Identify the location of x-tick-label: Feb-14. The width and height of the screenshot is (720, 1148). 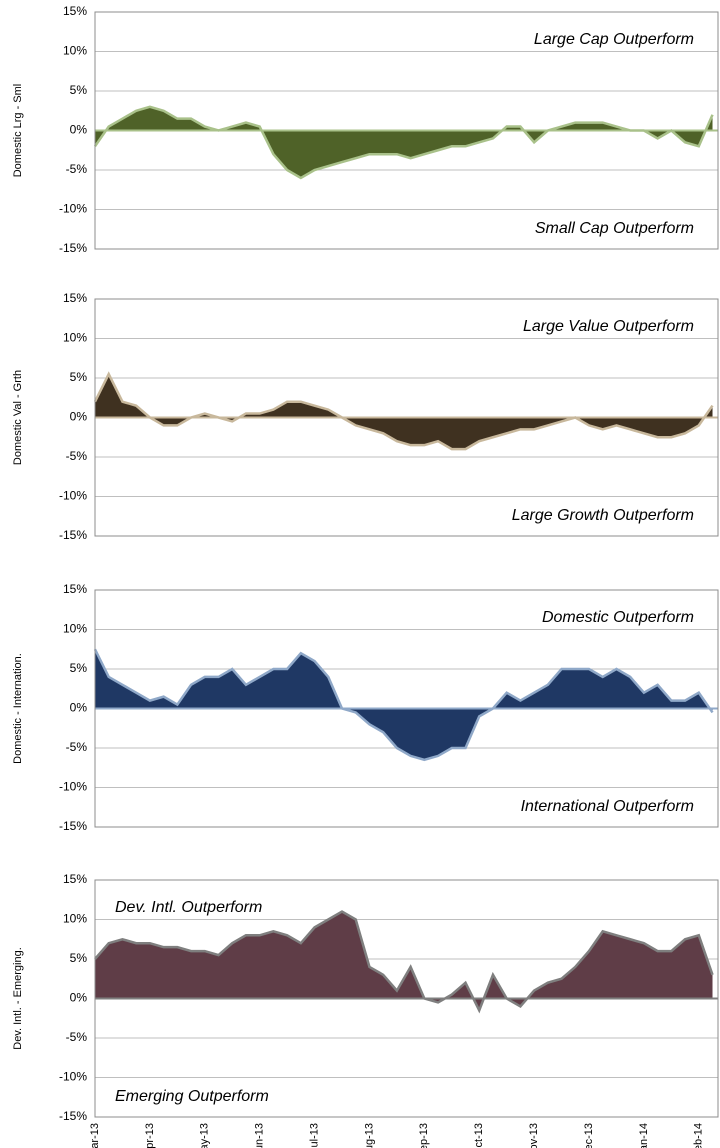
(699, 1135).